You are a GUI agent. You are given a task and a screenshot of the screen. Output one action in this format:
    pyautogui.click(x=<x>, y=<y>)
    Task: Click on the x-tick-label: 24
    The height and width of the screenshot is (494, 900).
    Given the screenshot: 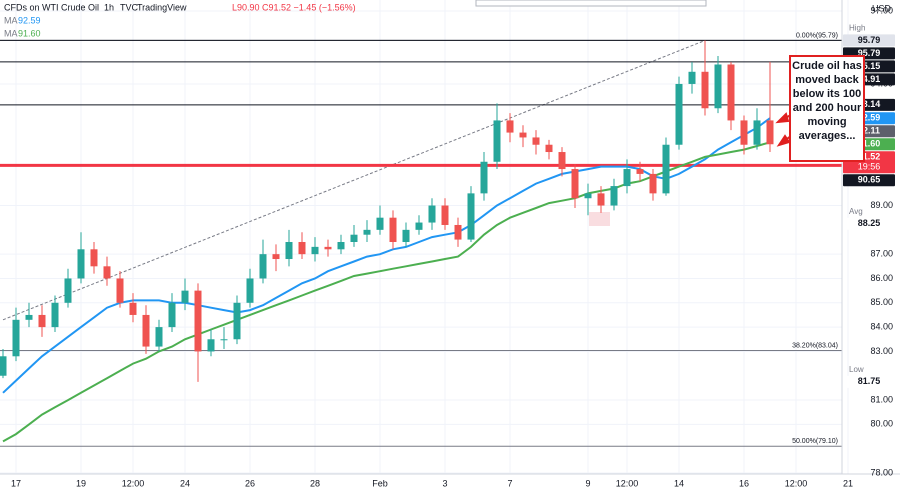 What is the action you would take?
    pyautogui.click(x=185, y=483)
    